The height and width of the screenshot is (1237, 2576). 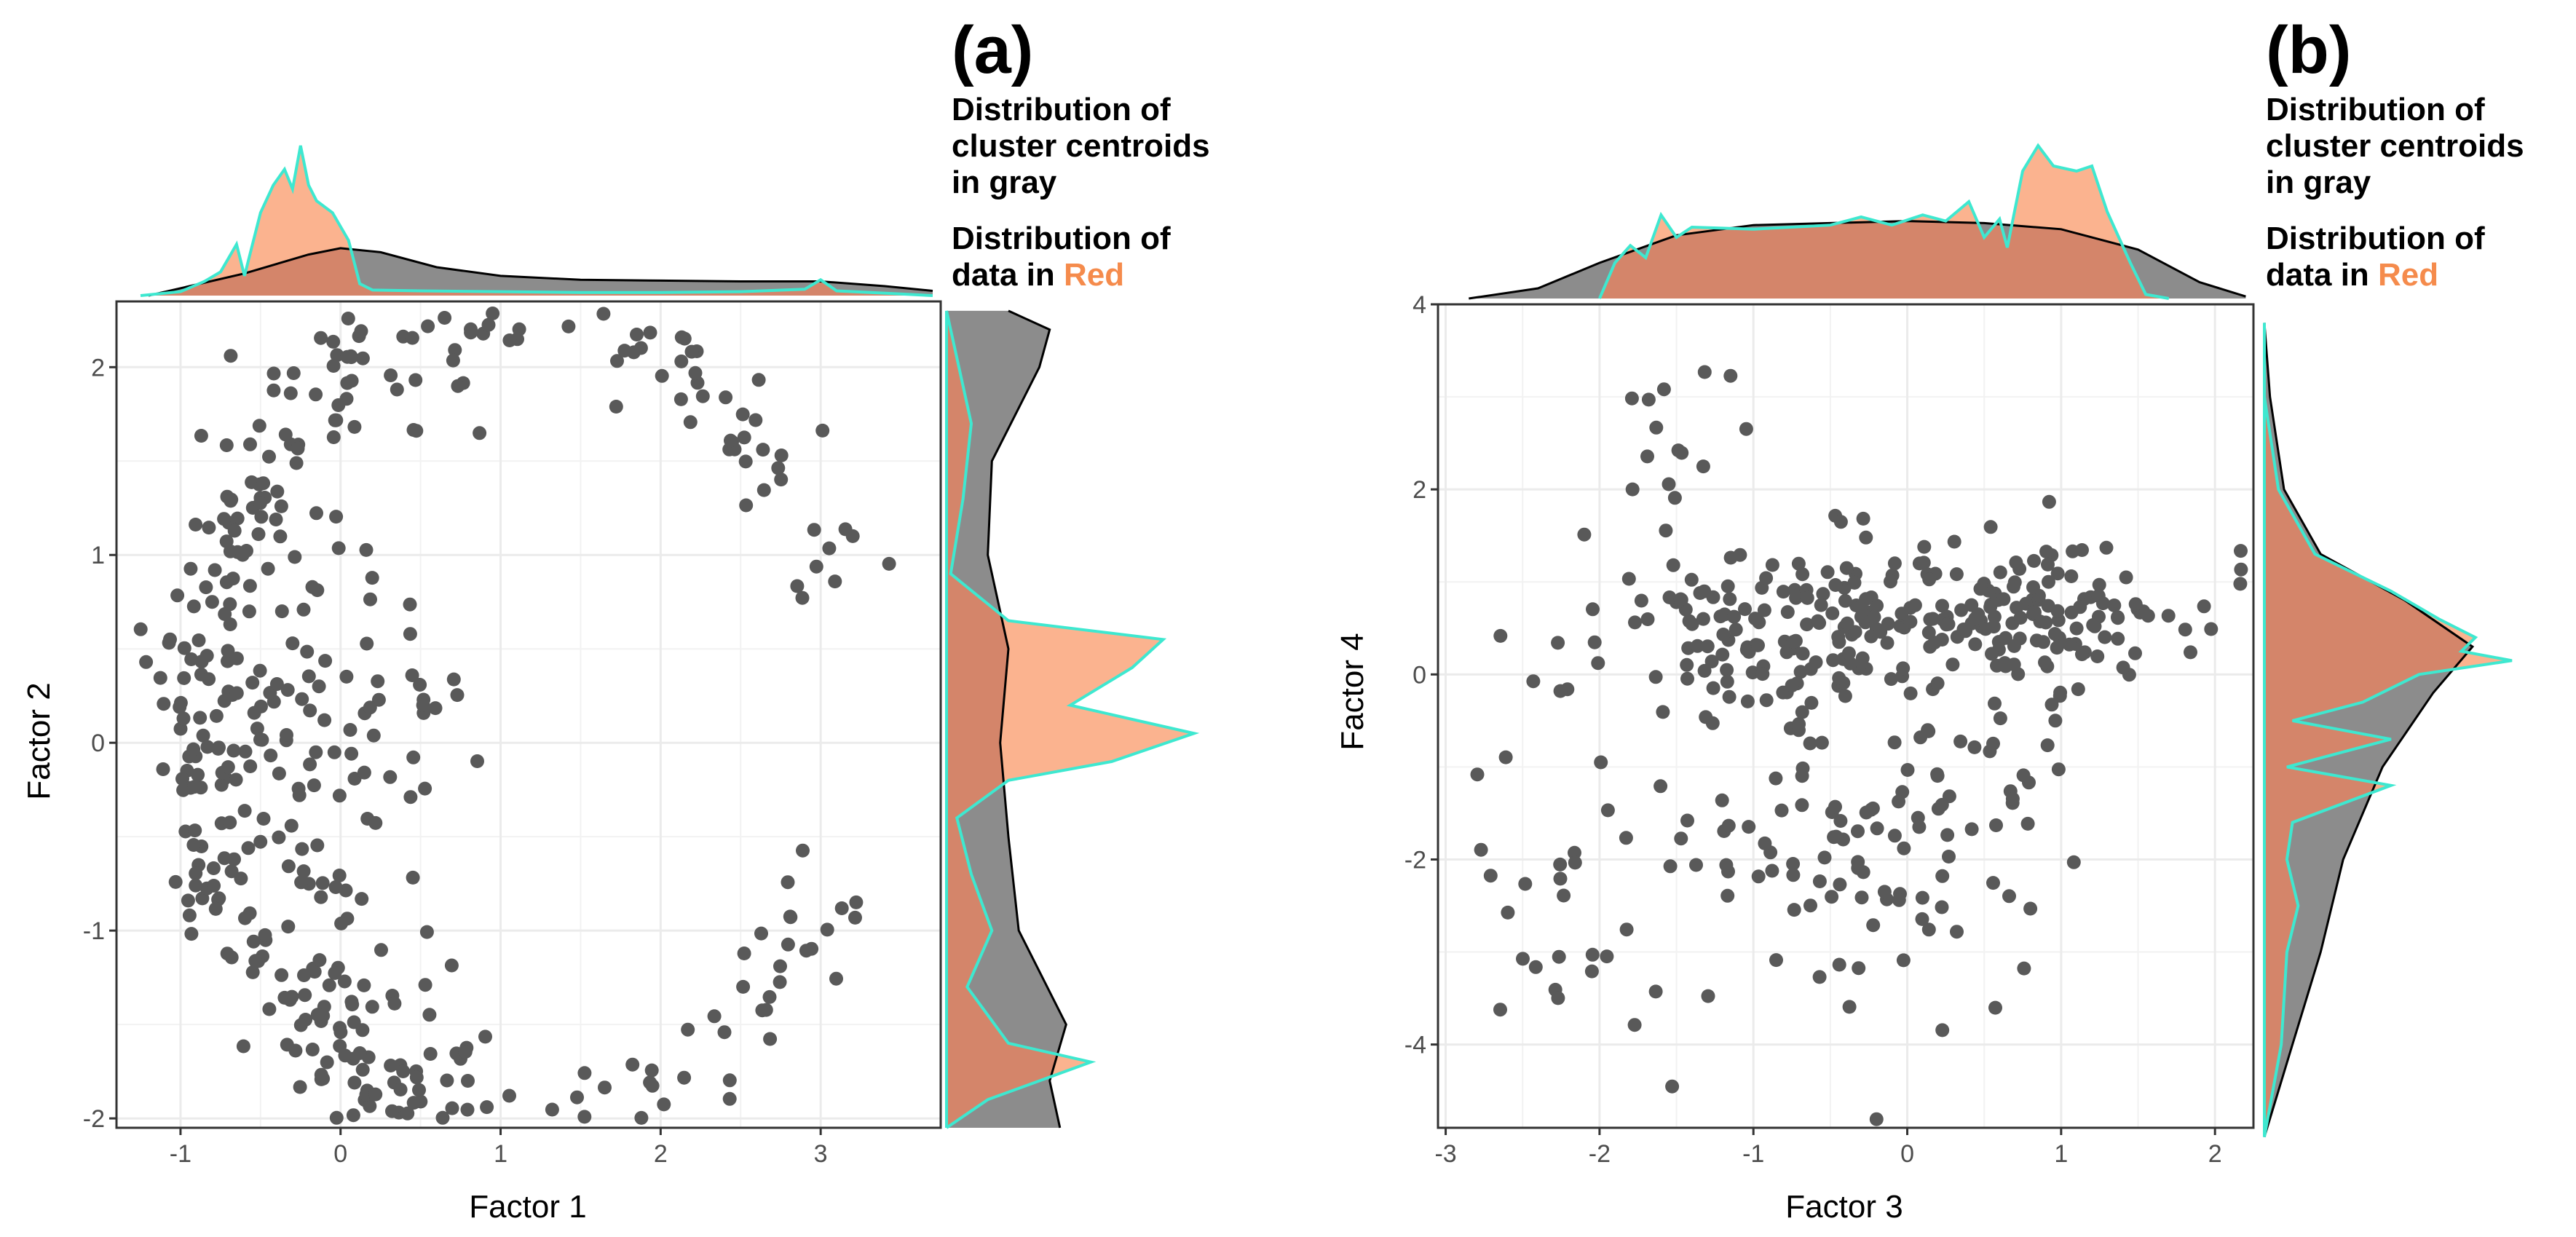 I want to click on legend-b-line5: data in Red, so click(x=2352, y=275).